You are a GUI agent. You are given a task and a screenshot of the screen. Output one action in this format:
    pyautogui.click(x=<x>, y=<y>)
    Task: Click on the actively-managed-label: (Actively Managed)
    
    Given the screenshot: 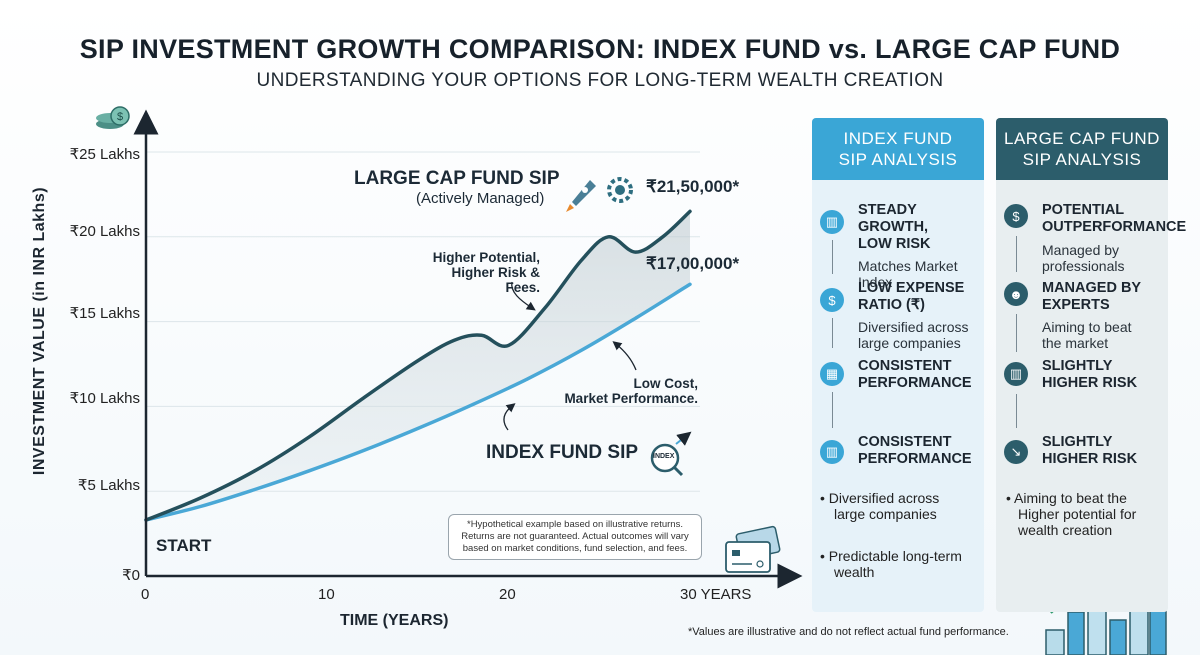 What is the action you would take?
    pyautogui.click(x=480, y=198)
    